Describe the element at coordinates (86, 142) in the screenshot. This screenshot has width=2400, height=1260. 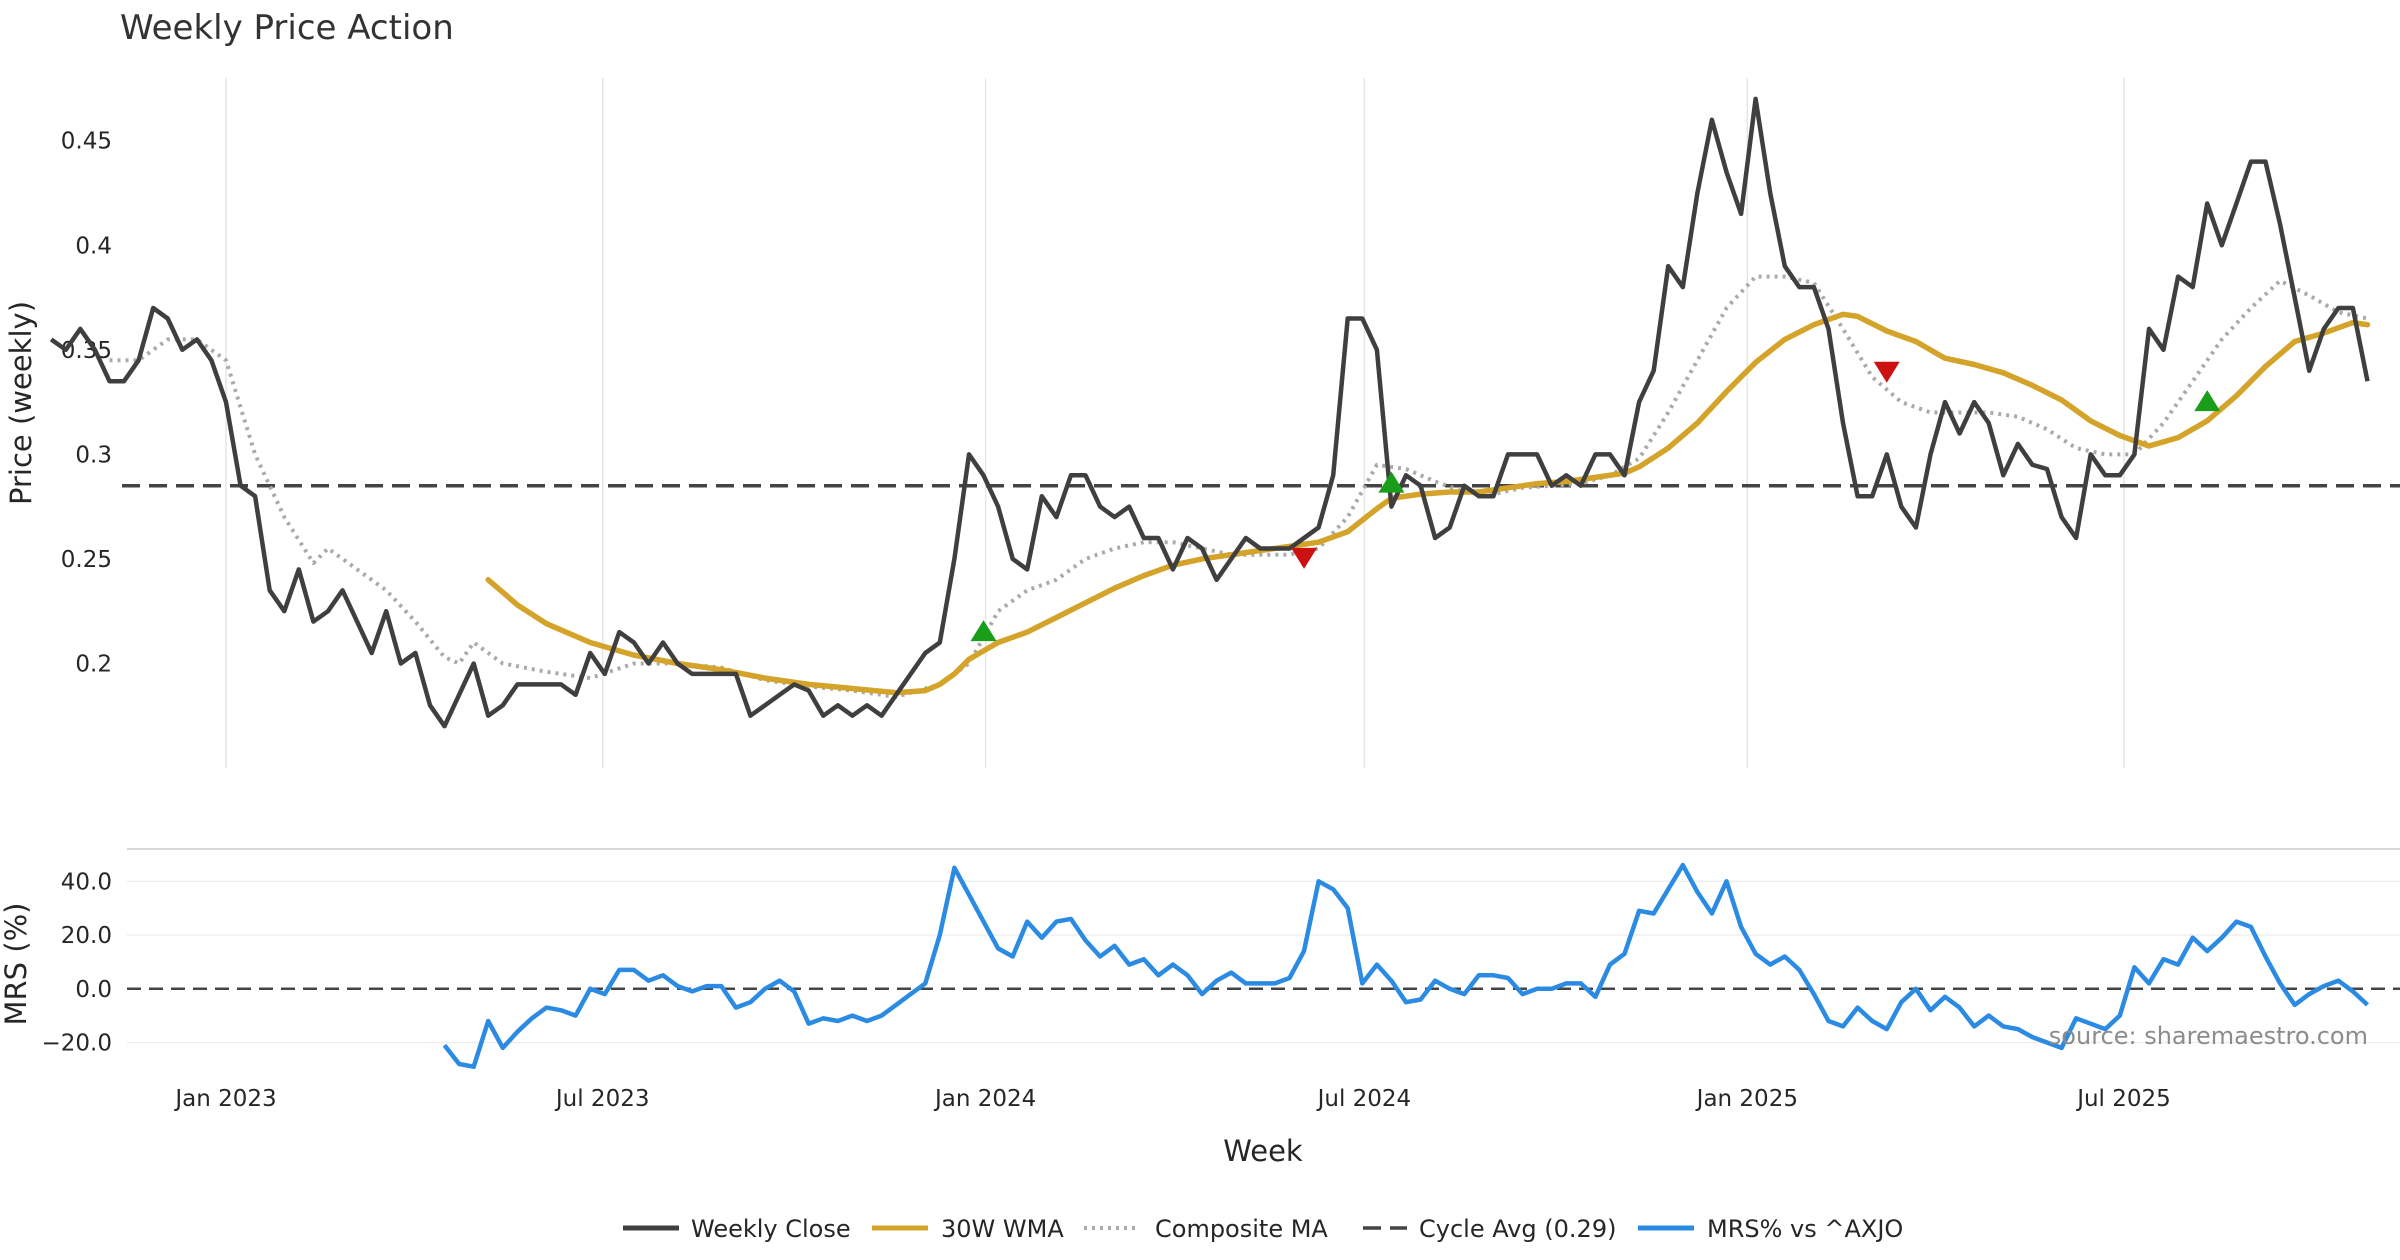
I see `price-y-tick-label: 0.45` at that location.